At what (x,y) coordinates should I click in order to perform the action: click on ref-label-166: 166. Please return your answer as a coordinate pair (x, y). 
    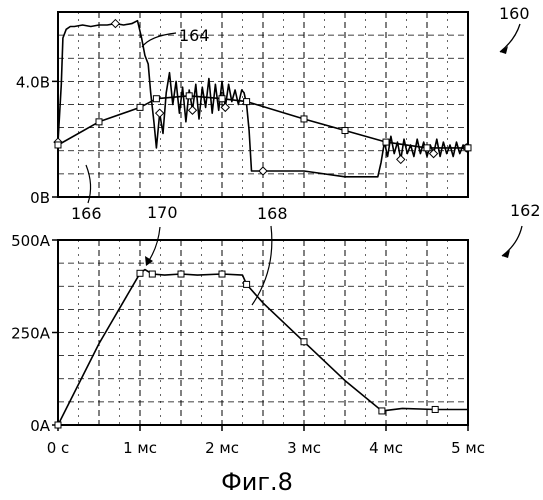
    Looking at the image, I should click on (86, 213).